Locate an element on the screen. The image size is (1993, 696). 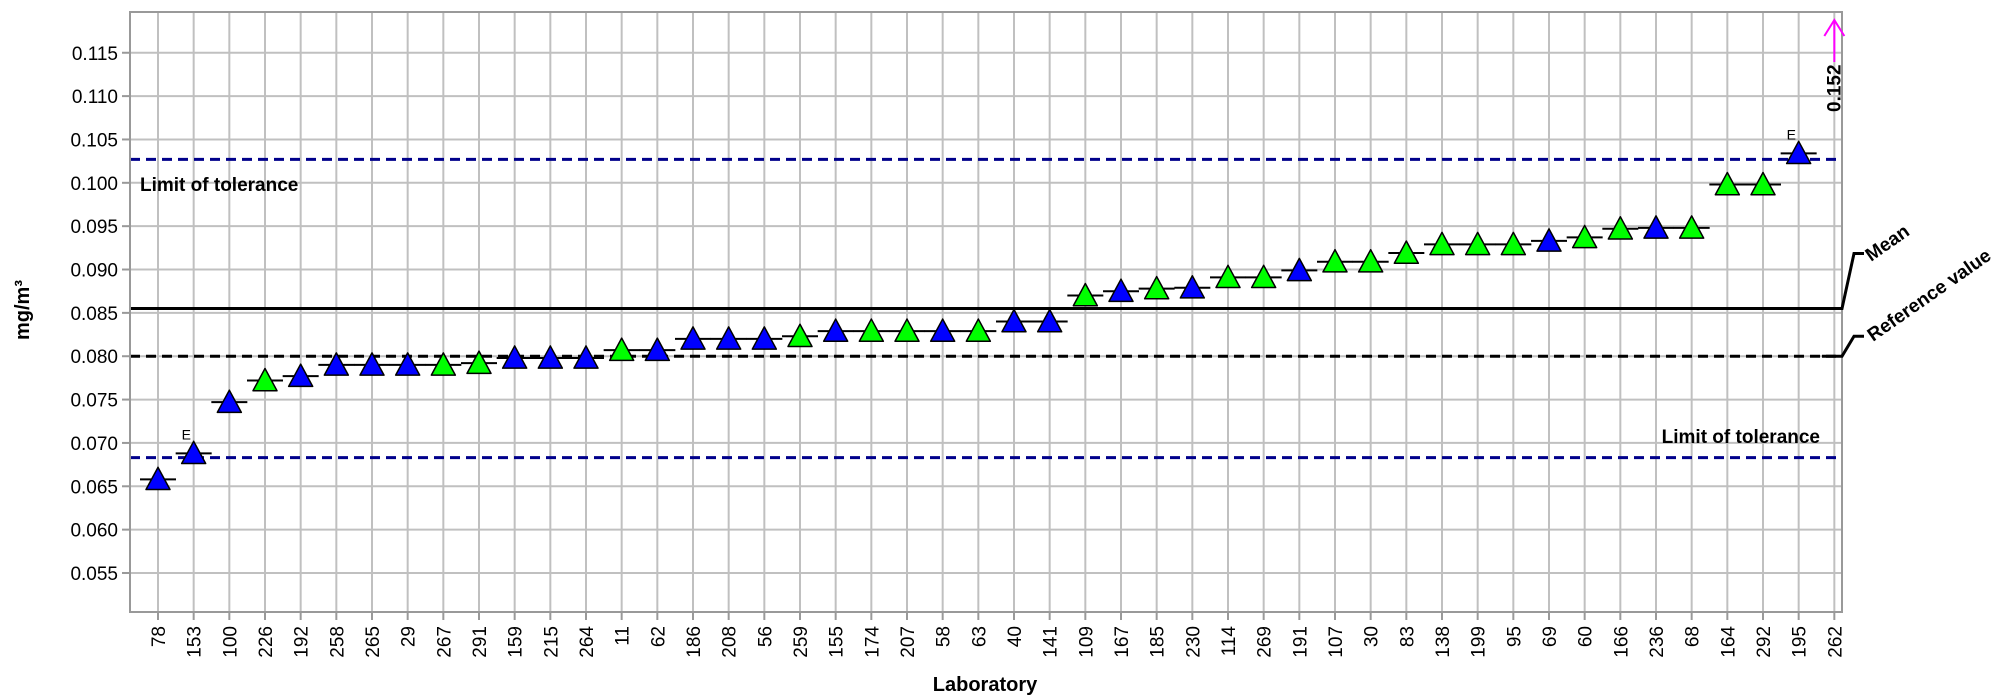
x-tick-label: 264 is located at coordinates (587, 642).